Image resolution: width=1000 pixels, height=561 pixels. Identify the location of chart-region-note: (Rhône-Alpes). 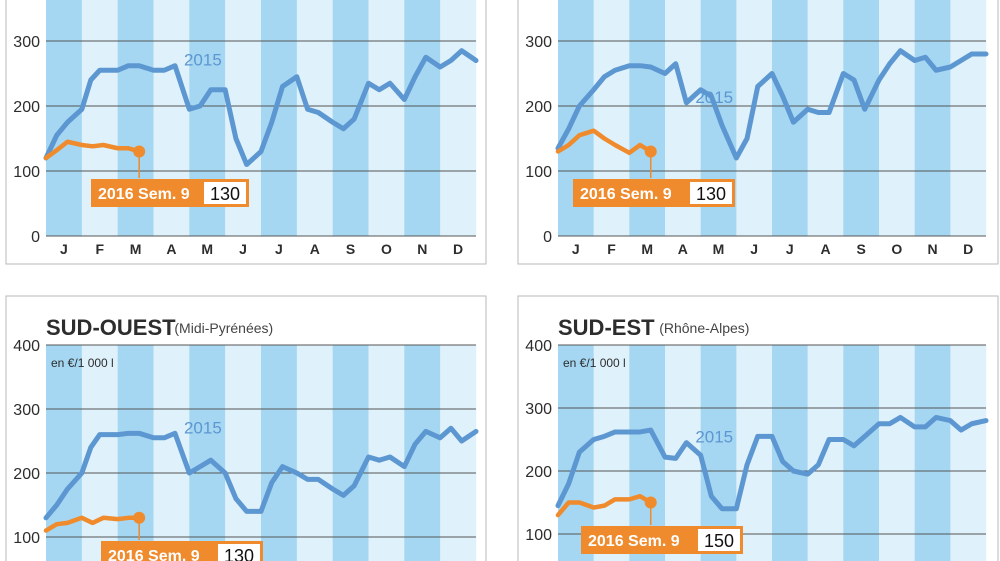
(704, 328).